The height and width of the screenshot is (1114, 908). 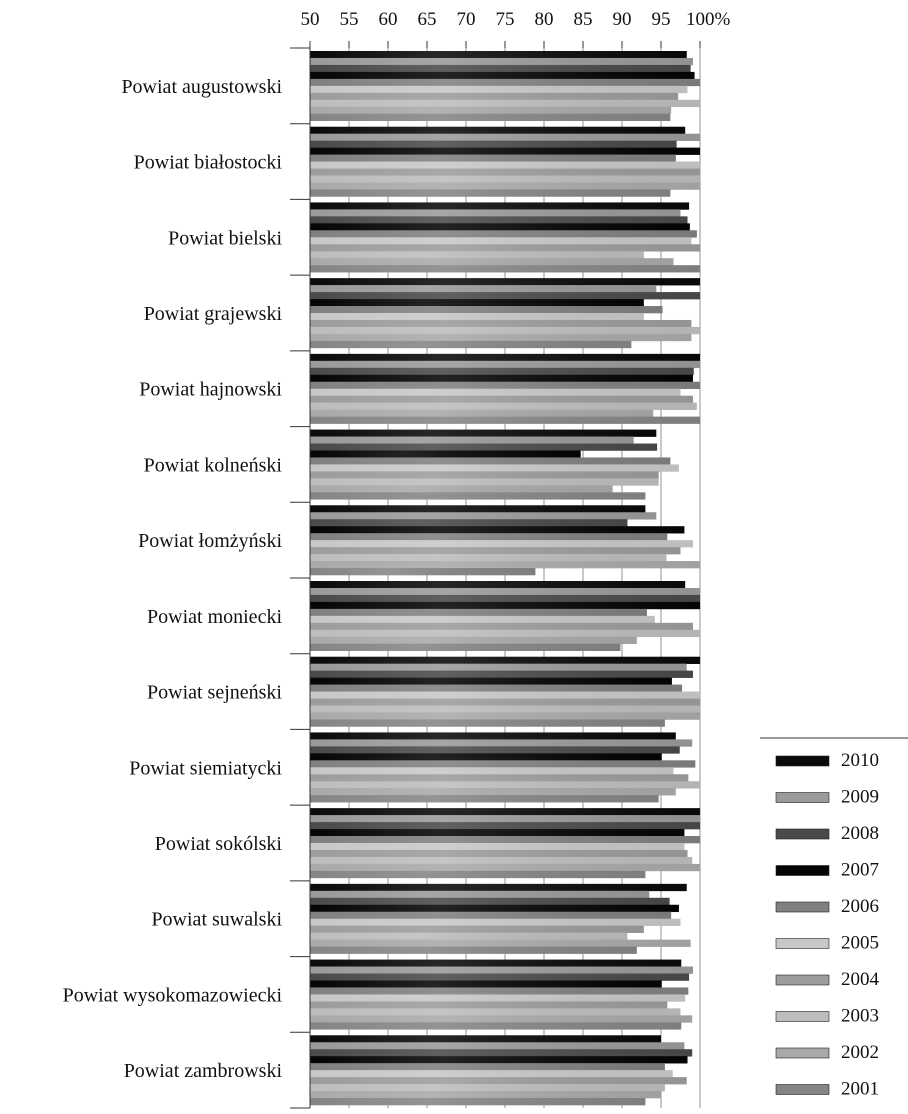 I want to click on category-label: Powiat augustowski, so click(x=201, y=87).